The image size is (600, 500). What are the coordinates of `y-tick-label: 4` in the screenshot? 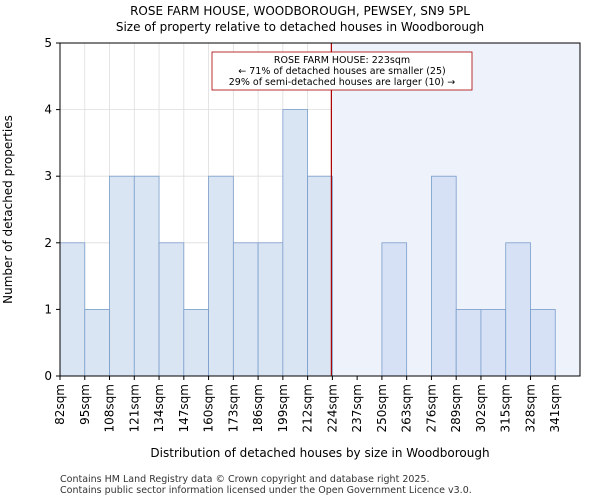 It's located at (48, 110).